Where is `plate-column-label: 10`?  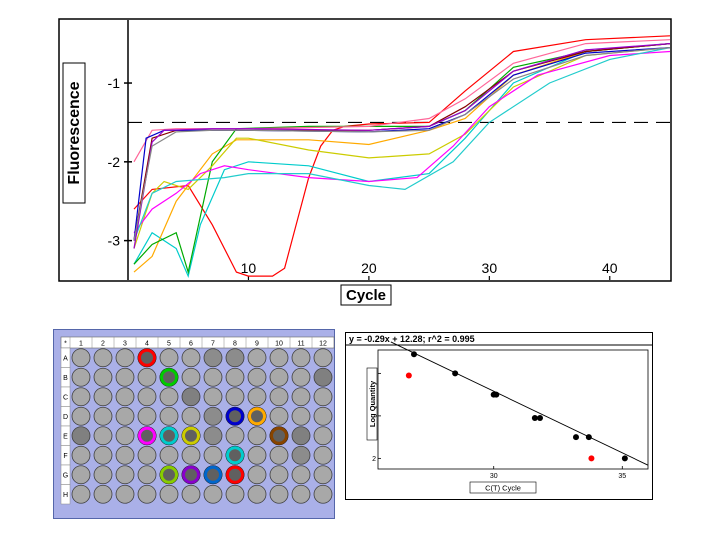 plate-column-label: 10 is located at coordinates (279, 344).